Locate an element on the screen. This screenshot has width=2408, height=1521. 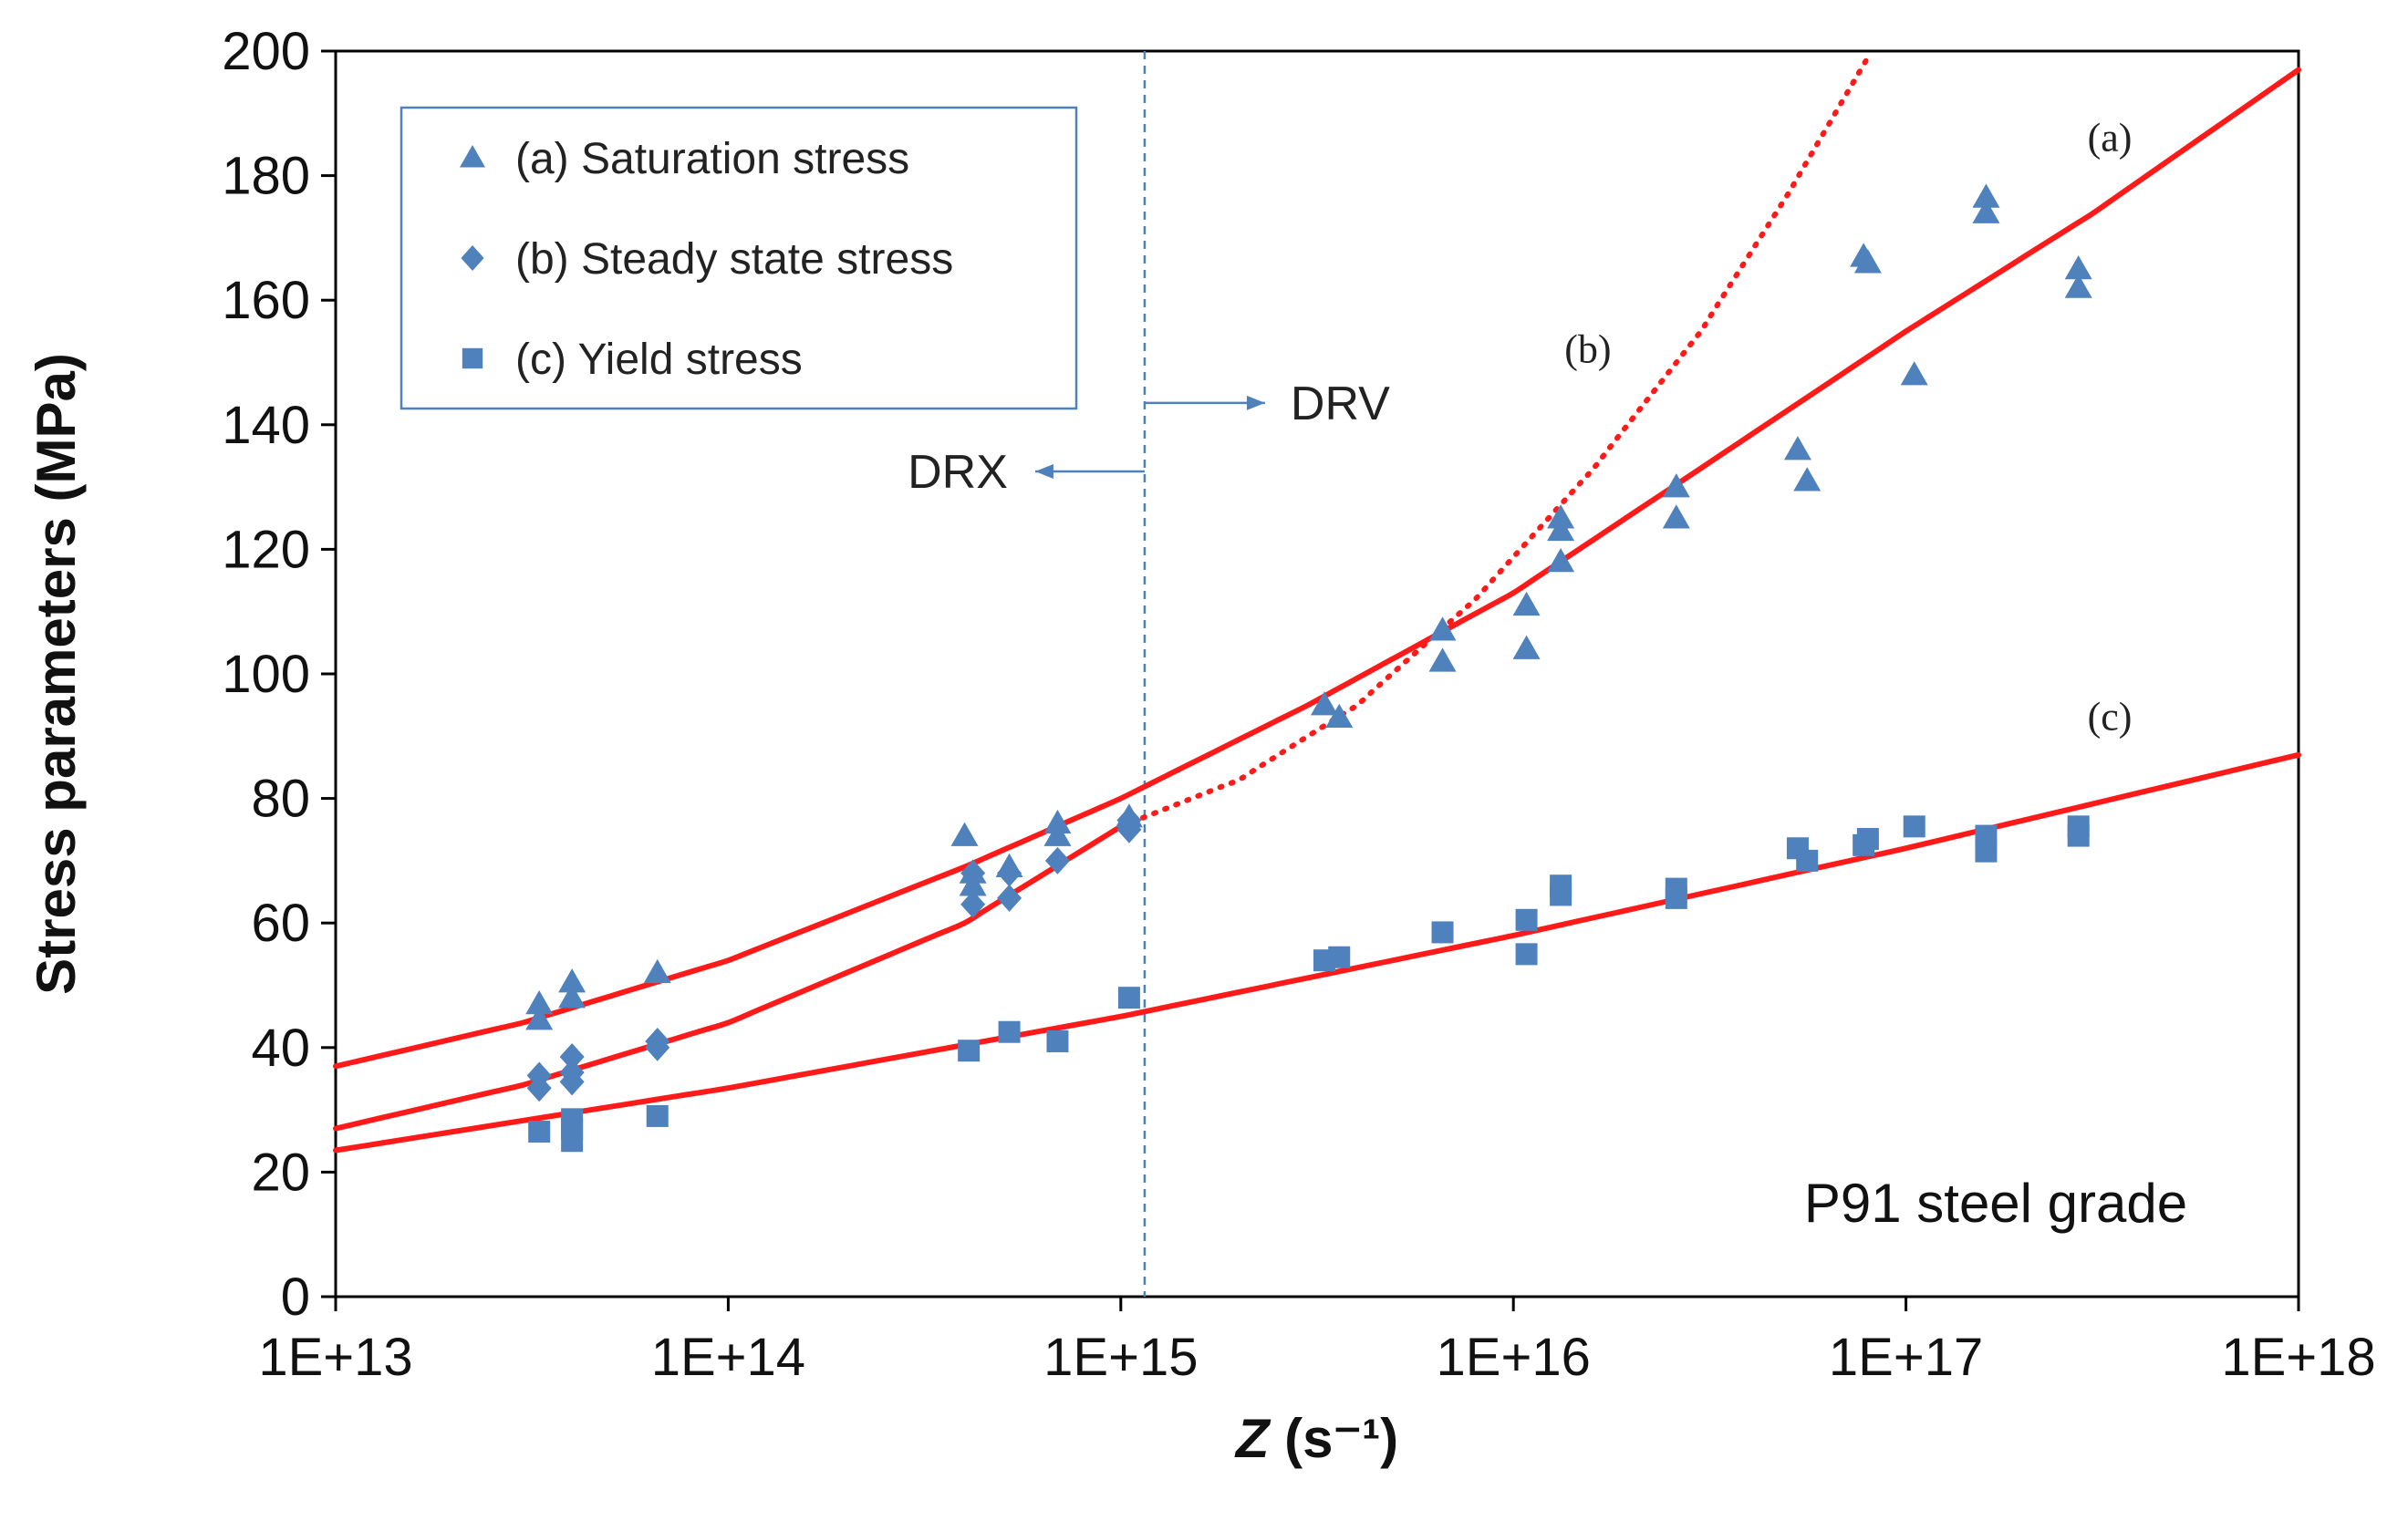
drv-label: DRV is located at coordinates (1340, 404).